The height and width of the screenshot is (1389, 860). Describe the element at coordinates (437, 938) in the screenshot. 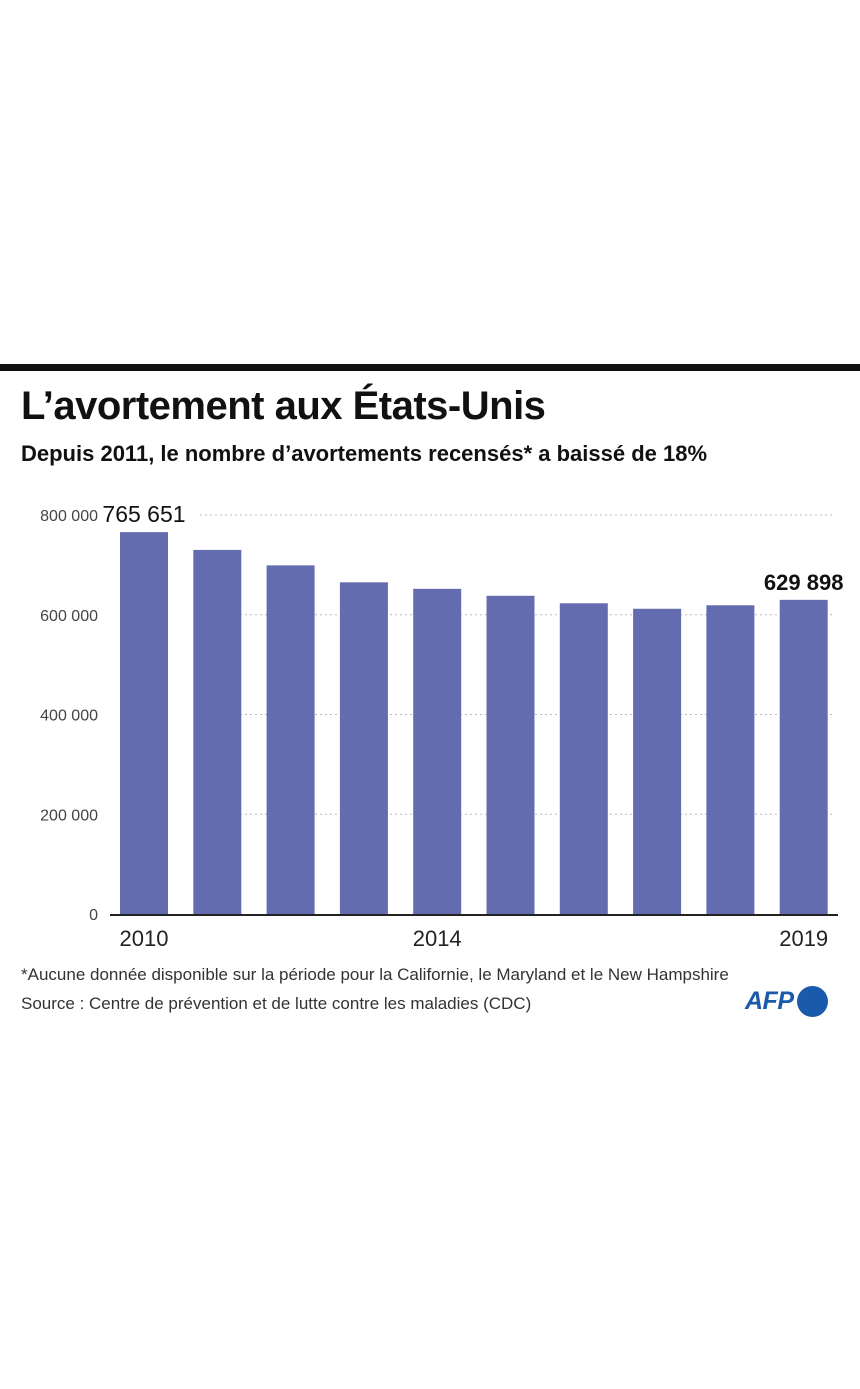

I see `x-tick-label-2014: 2014` at that location.